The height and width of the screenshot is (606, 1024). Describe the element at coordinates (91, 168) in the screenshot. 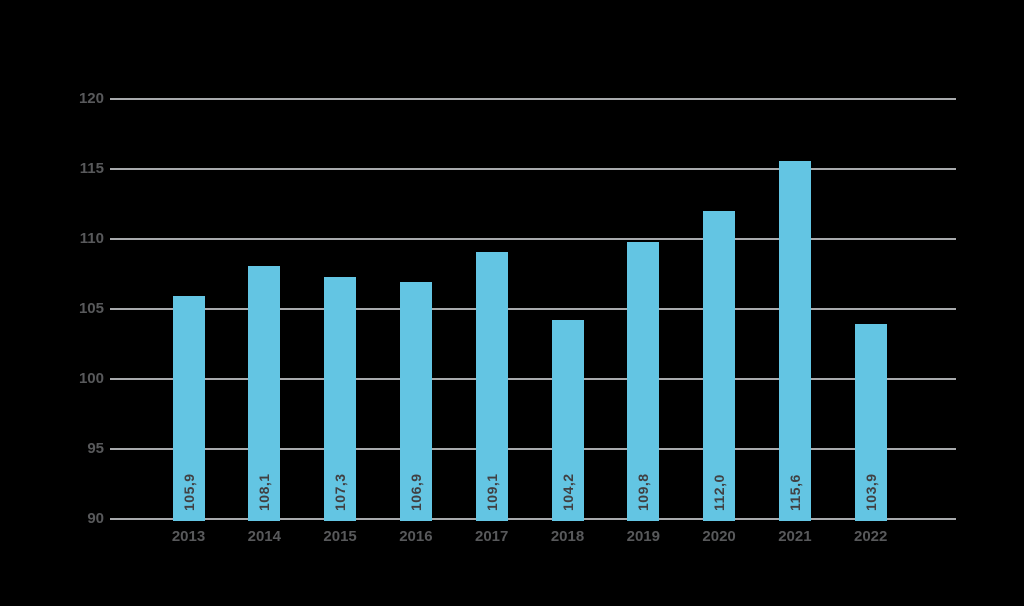

I see `y-tick-label-115: 115` at that location.